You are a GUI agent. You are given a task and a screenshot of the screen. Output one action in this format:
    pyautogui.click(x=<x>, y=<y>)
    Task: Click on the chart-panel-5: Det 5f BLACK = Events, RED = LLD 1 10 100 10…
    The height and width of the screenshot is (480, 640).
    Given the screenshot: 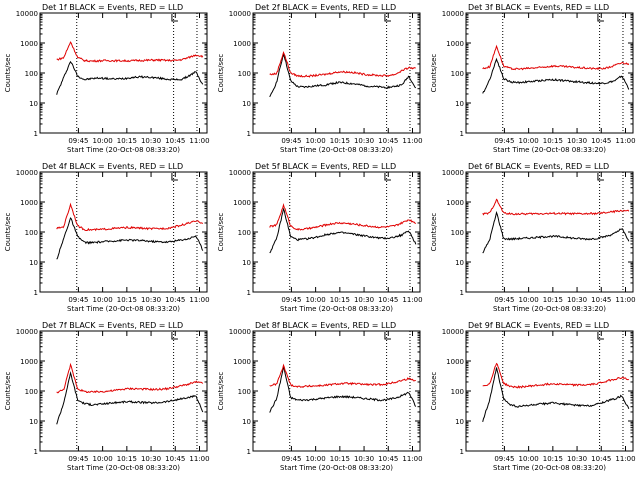 What is the action you would take?
    pyautogui.click(x=320, y=237)
    